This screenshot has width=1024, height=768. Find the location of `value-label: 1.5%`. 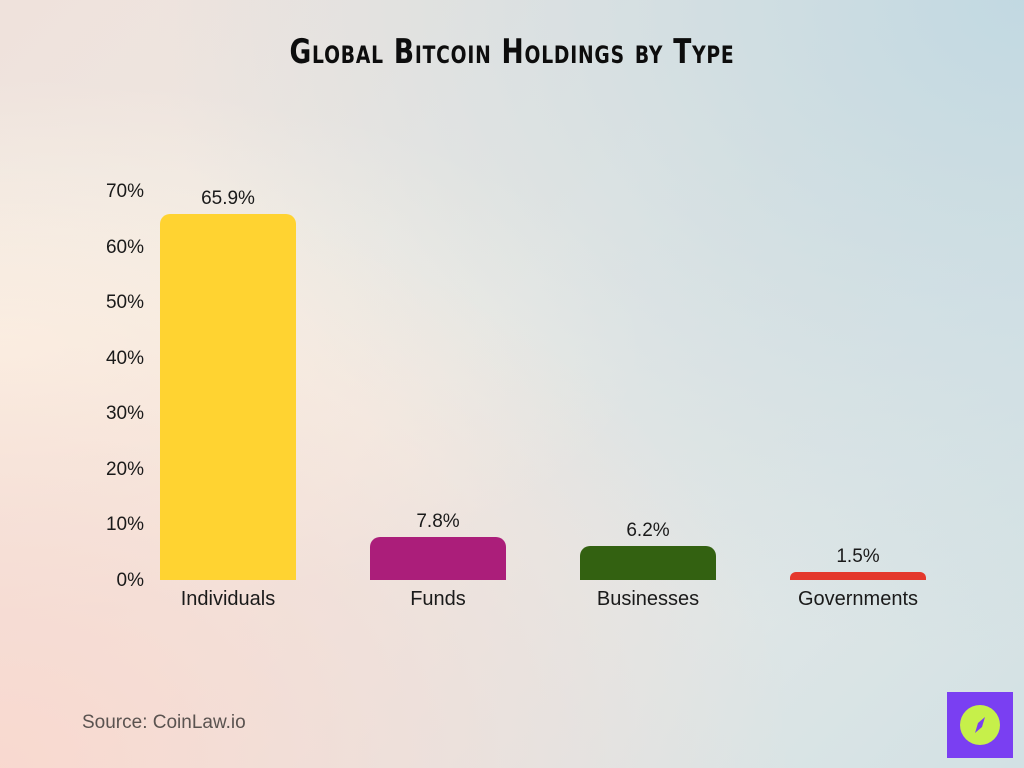

value-label: 1.5% is located at coordinates (858, 556).